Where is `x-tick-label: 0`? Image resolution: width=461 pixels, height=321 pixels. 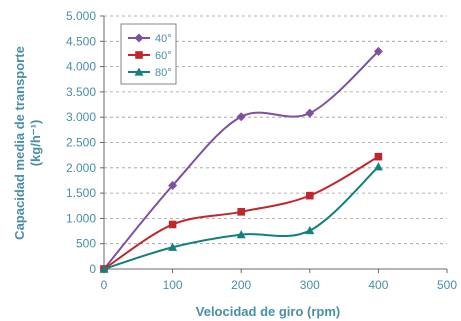
x-tick-label: 0 is located at coordinates (104, 285).